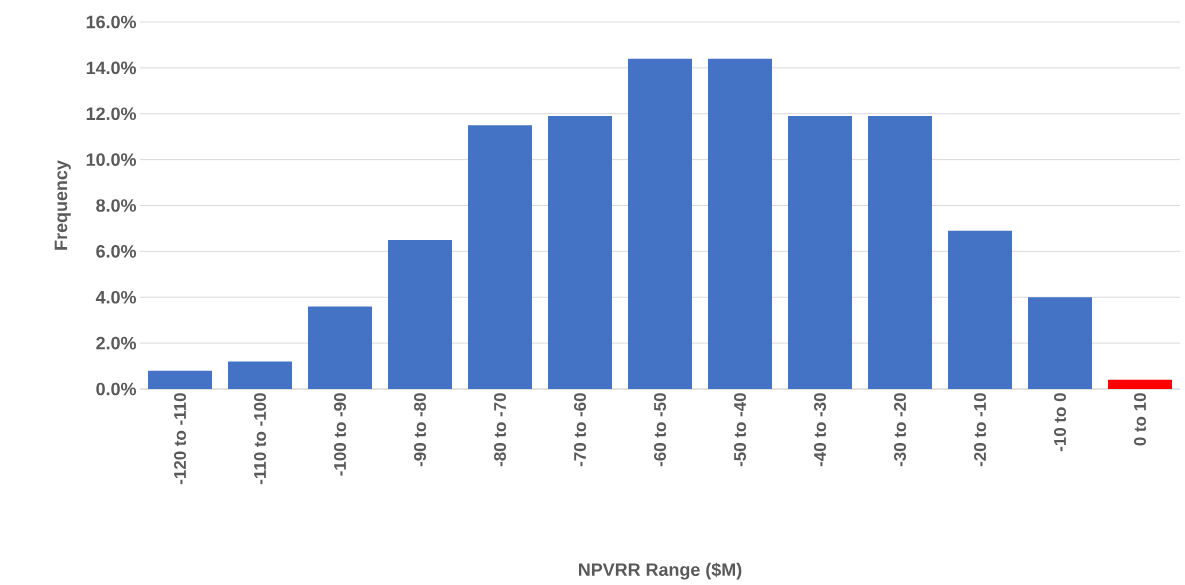  What do you see at coordinates (420, 430) in the screenshot?
I see `x-tick-label: -90 to -80` at bounding box center [420, 430].